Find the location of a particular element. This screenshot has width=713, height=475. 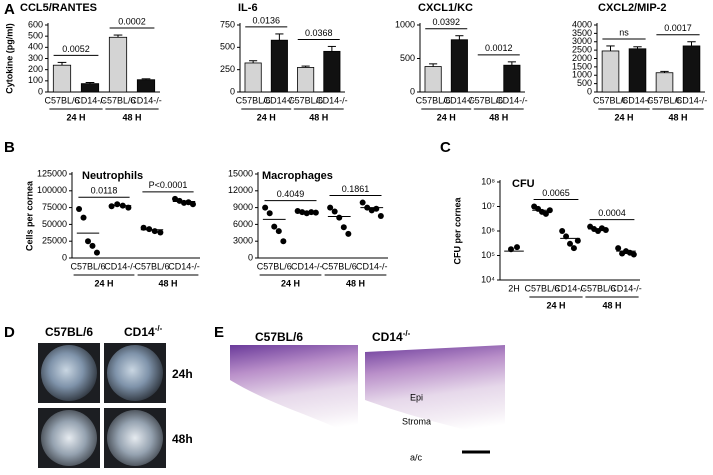

row-label: 48h is located at coordinates (182, 439).